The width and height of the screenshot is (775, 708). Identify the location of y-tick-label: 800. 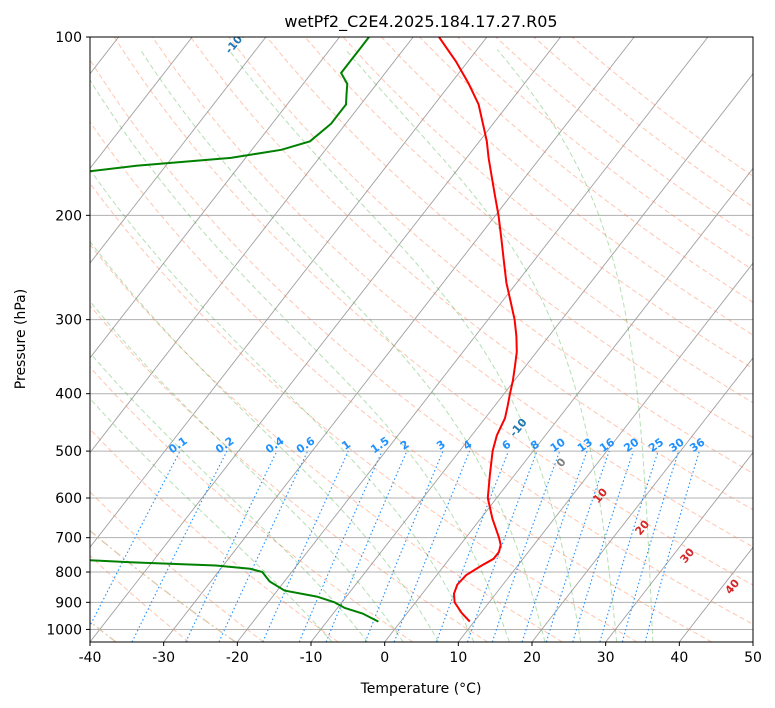
(68, 573).